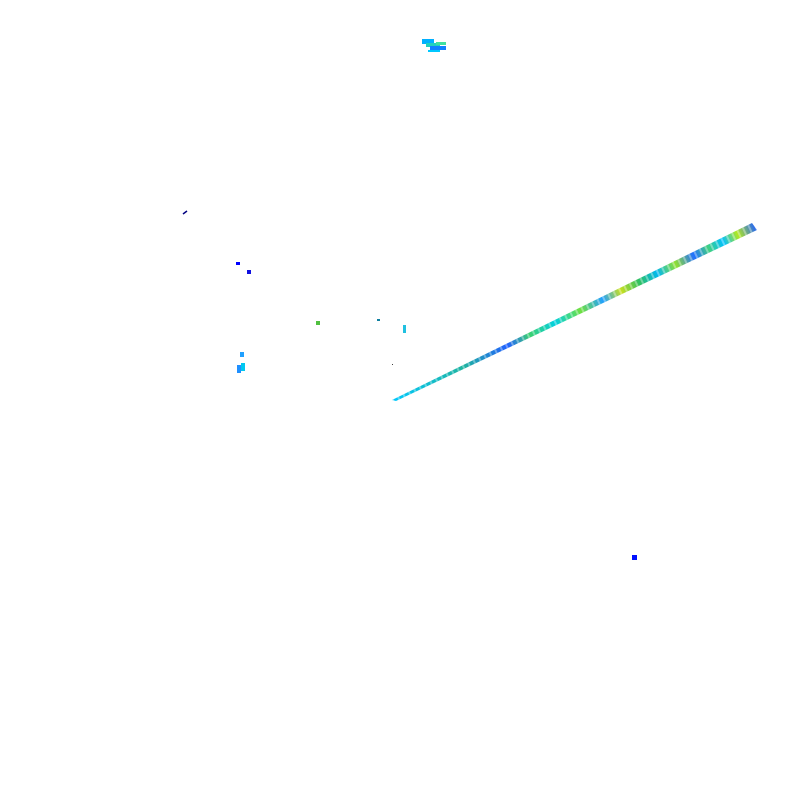 The width and height of the screenshot is (800, 800). I want to click on streak-bands, so click(574, 312).